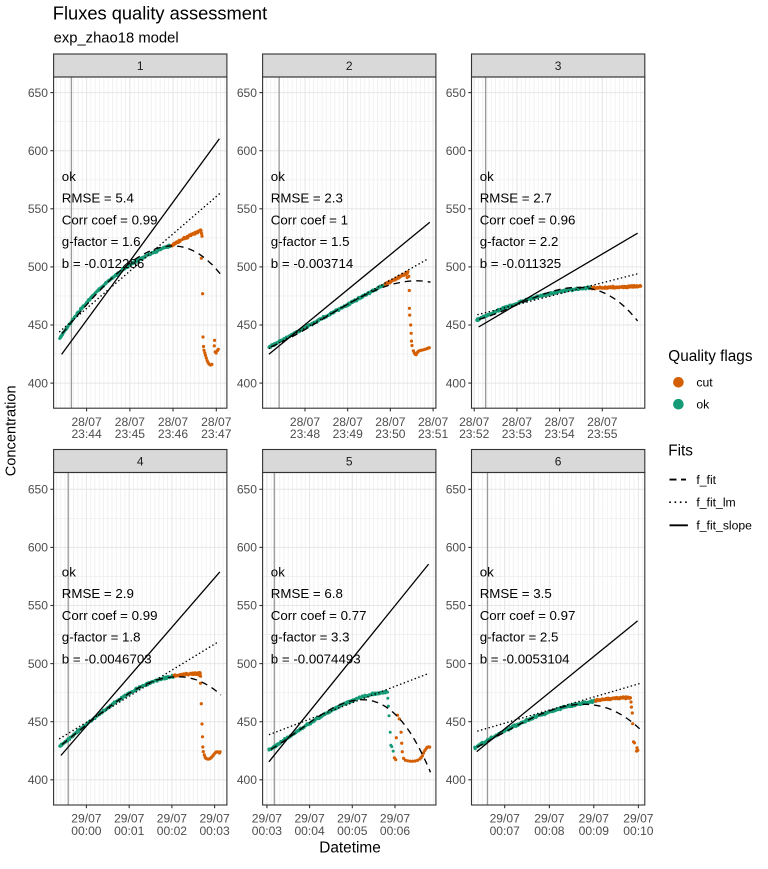 This screenshot has width=768, height=869. I want to click on svg-text: 23:44, so click(86, 434).